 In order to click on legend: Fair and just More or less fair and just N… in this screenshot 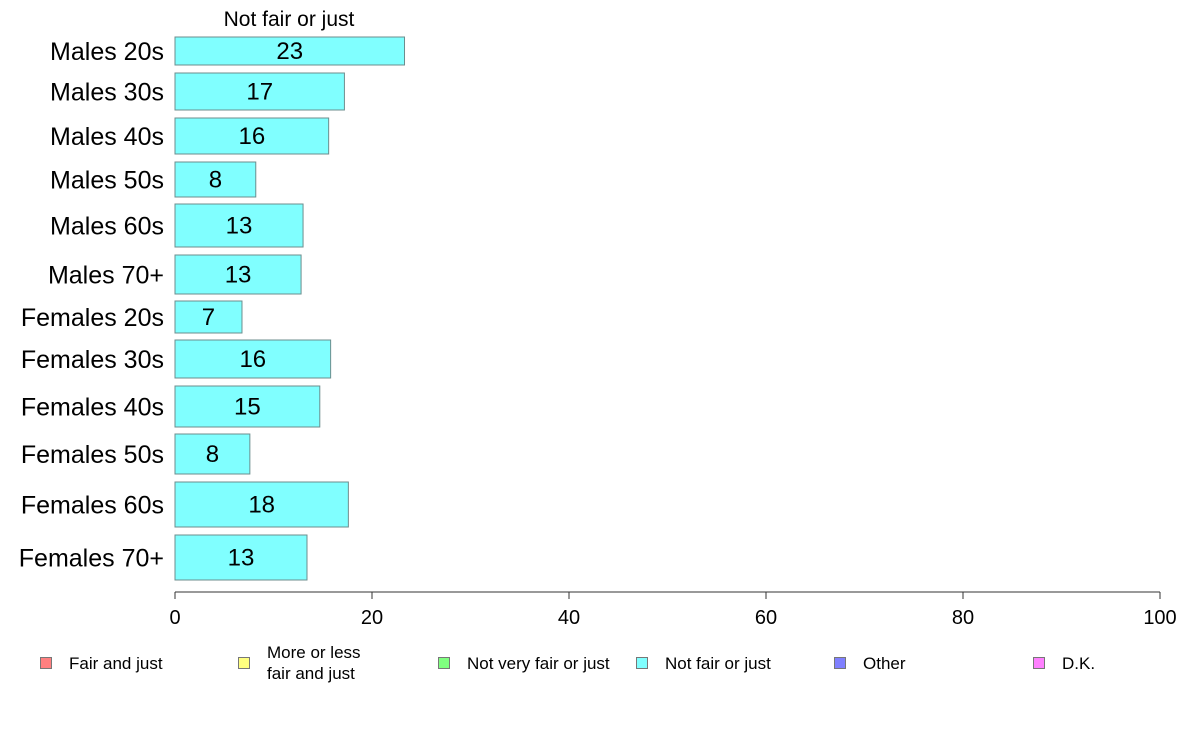, I will do `click(594, 665)`.